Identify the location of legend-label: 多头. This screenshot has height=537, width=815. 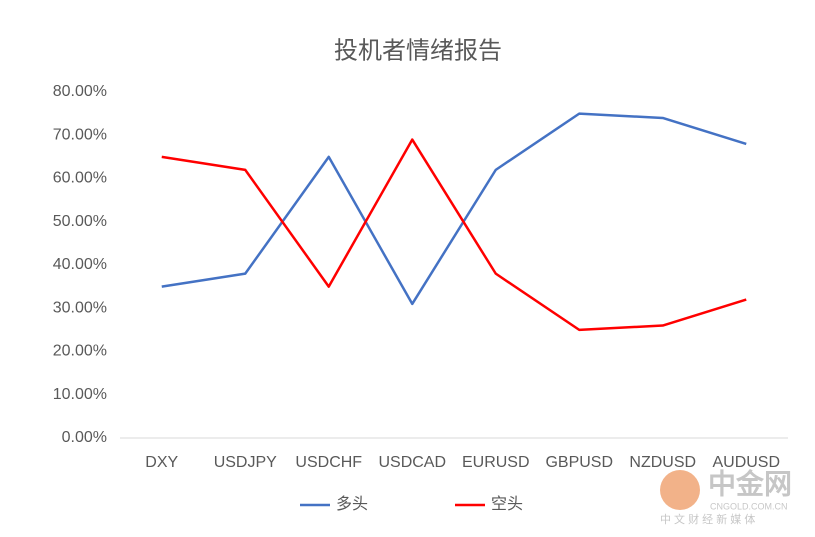
(352, 504).